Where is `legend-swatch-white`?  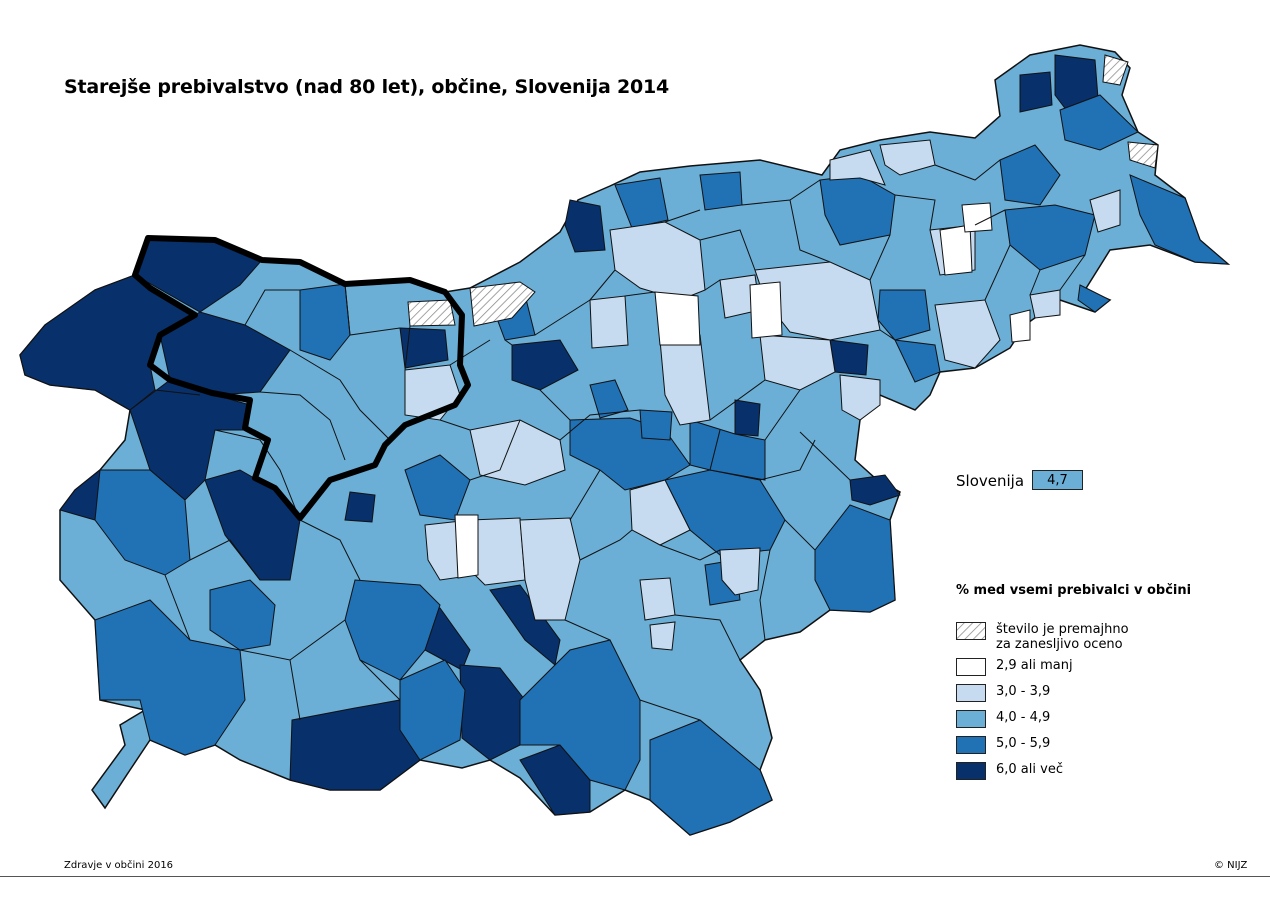 legend-swatch-white is located at coordinates (971, 667).